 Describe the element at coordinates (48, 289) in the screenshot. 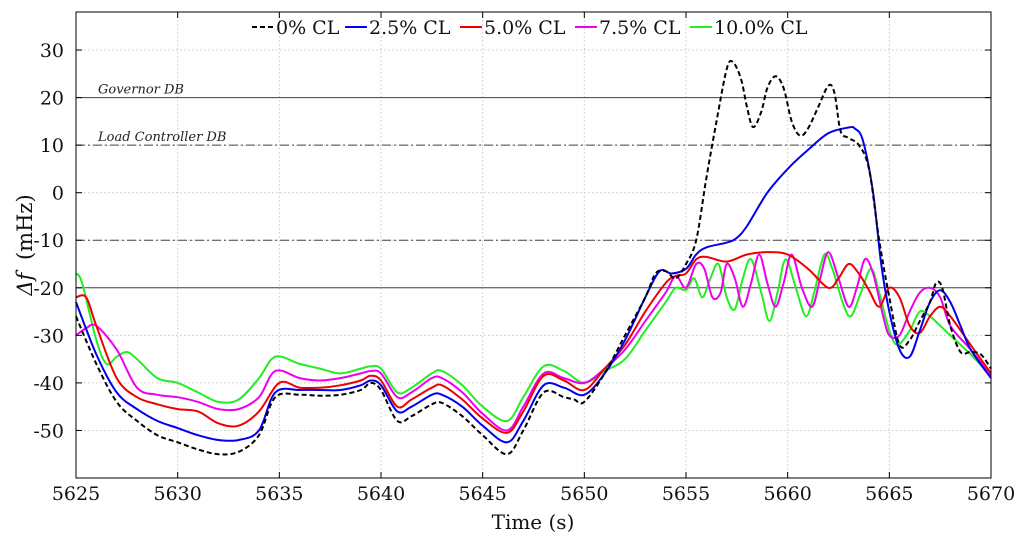

I see `y-tick-label: -20` at that location.